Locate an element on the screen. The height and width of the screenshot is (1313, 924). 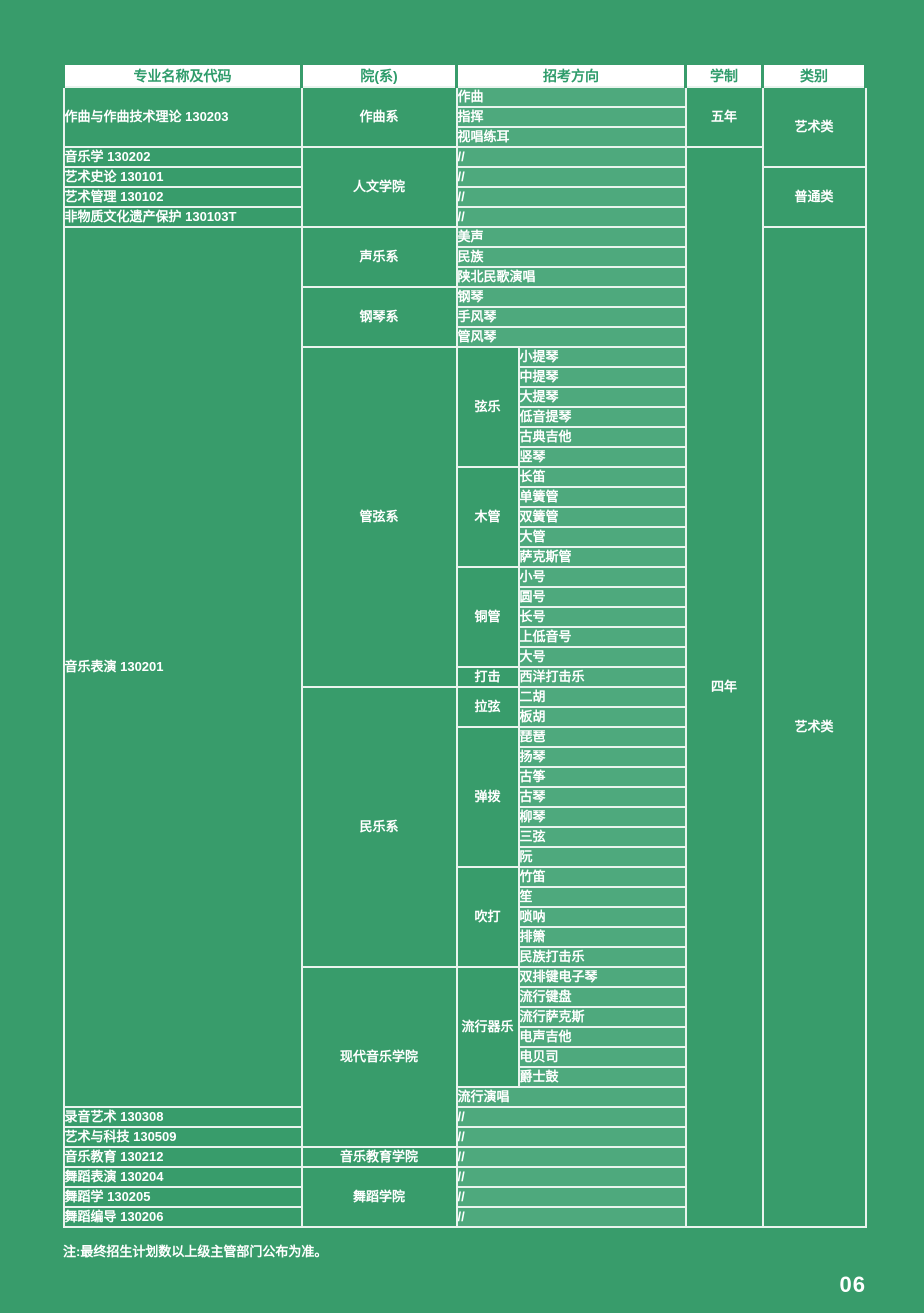
table-row: 现代音乐学院 流行器乐 双排键电子琴 is located at coordinates (465, 1057).